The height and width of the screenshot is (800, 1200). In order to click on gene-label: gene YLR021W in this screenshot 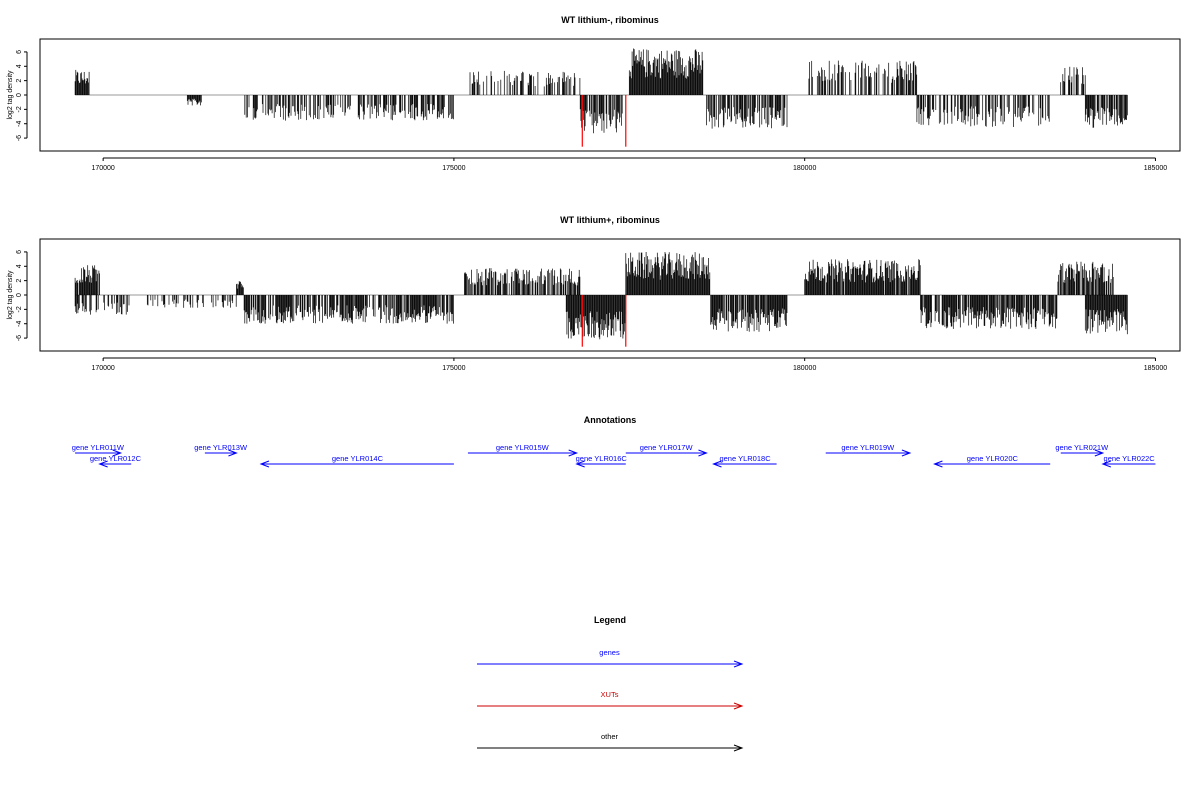, I will do `click(1082, 447)`.